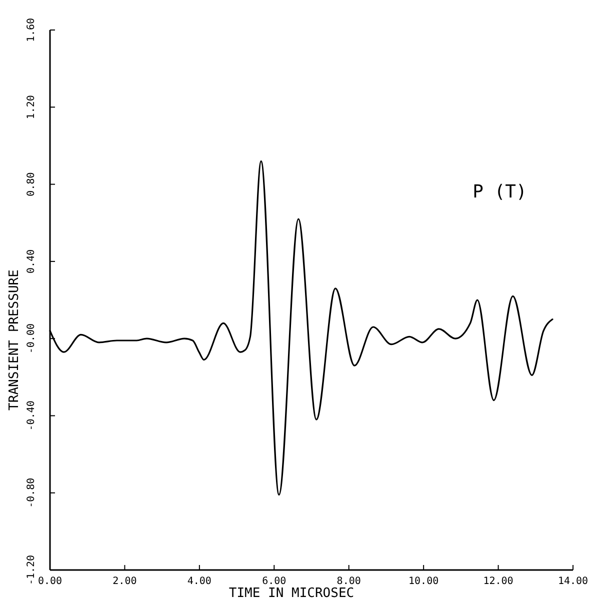 This screenshot has height=603, width=610. What do you see at coordinates (31, 415) in the screenshot?
I see `y-tick-label: -0.40` at bounding box center [31, 415].